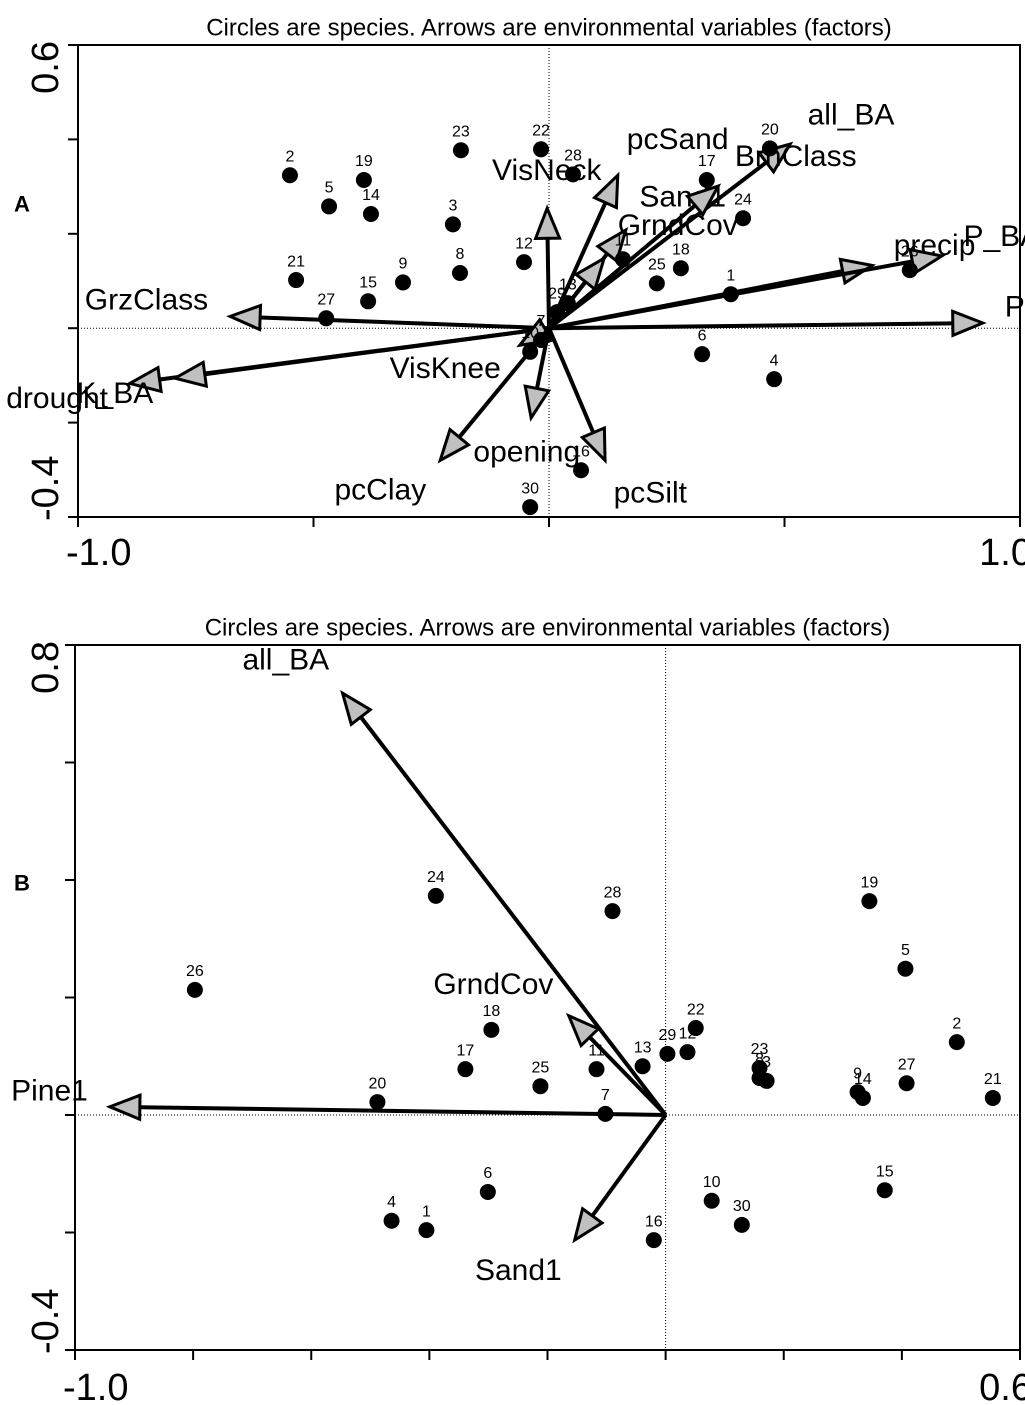 This screenshot has width=1025, height=1405. Describe the element at coordinates (57, 398) in the screenshot. I see `arrow-label: drought` at that location.